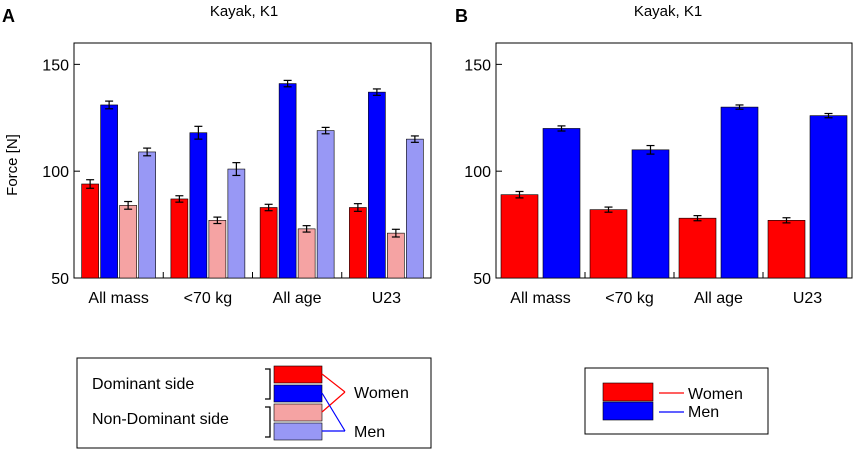 The height and width of the screenshot is (453, 858). Describe the element at coordinates (668, 11) in the screenshot. I see `panel-b-title: Kayak, K1` at that location.